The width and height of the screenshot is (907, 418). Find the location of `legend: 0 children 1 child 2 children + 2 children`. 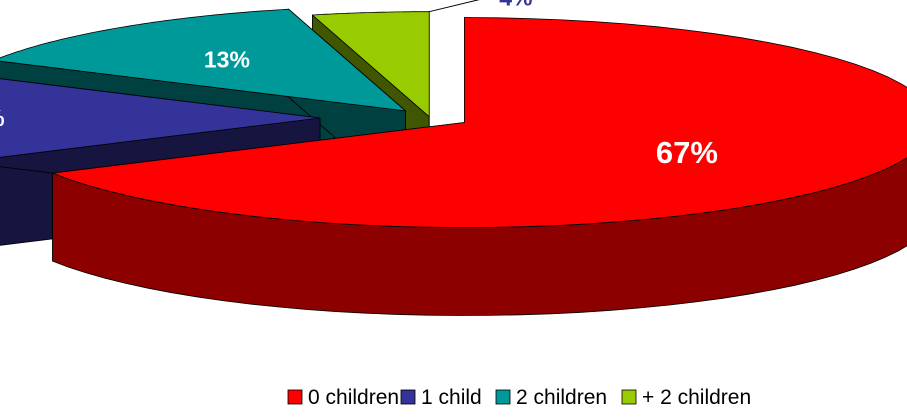

legend: 0 children 1 child 2 children + 2 children is located at coordinates (519, 397).